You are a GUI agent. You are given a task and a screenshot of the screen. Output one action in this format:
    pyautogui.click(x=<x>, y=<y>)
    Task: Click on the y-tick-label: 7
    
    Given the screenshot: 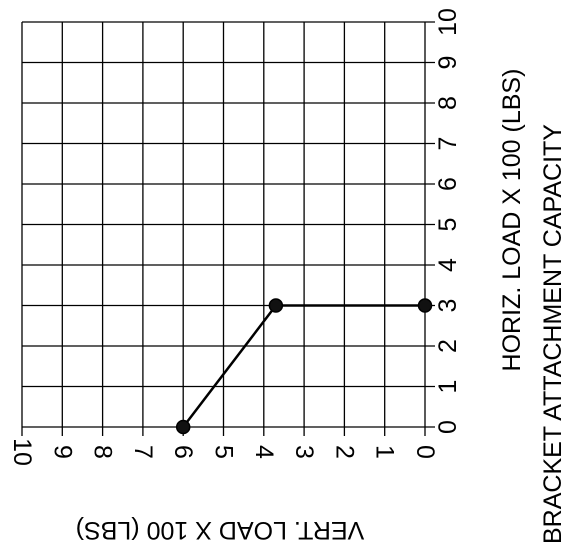 What is the action you would take?
    pyautogui.click(x=448, y=144)
    